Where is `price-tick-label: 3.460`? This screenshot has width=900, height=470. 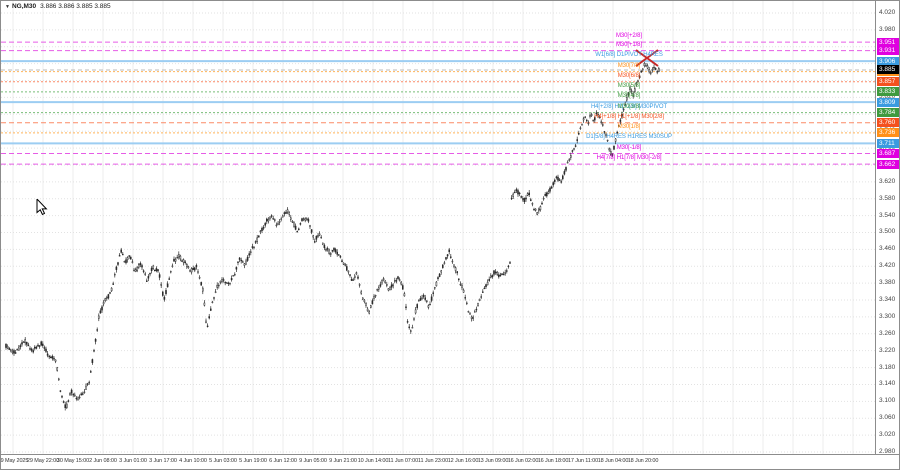
price-tick-label: 3.460 is located at coordinates (887, 249).